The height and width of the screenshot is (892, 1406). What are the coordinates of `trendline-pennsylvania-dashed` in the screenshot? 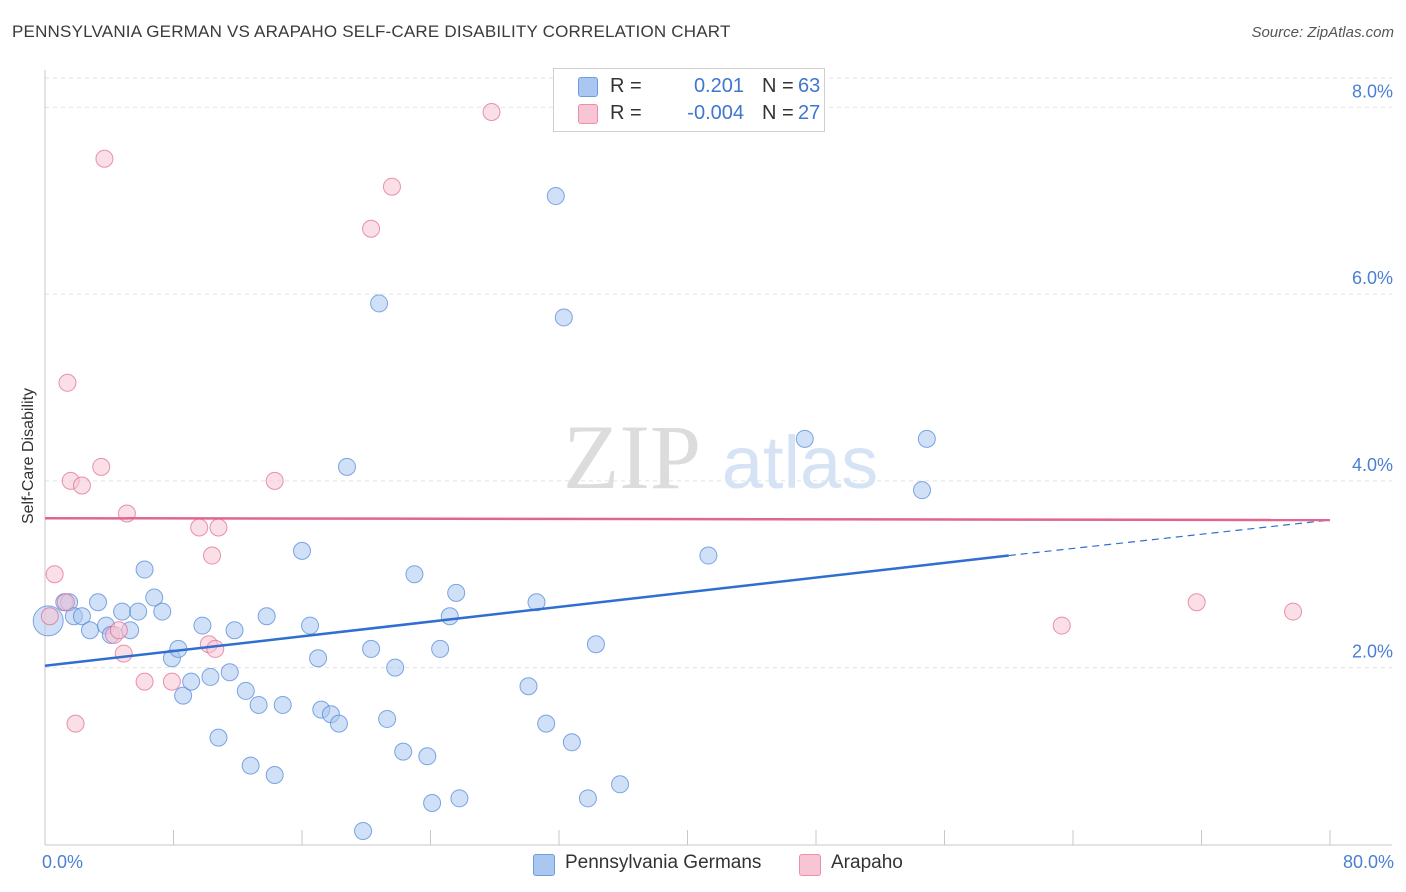 It's located at (1169, 538).